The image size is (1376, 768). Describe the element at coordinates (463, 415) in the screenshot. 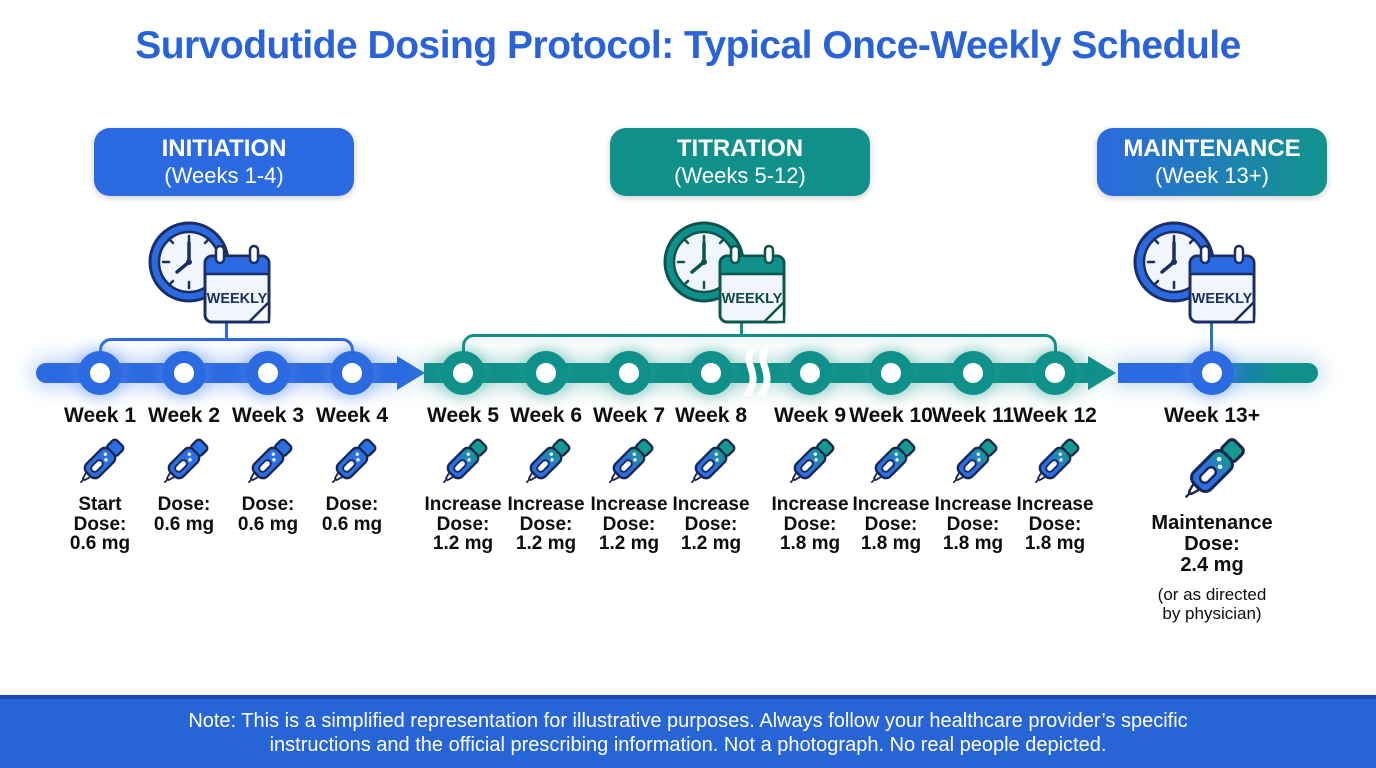

I see `week-label: Week 5` at that location.